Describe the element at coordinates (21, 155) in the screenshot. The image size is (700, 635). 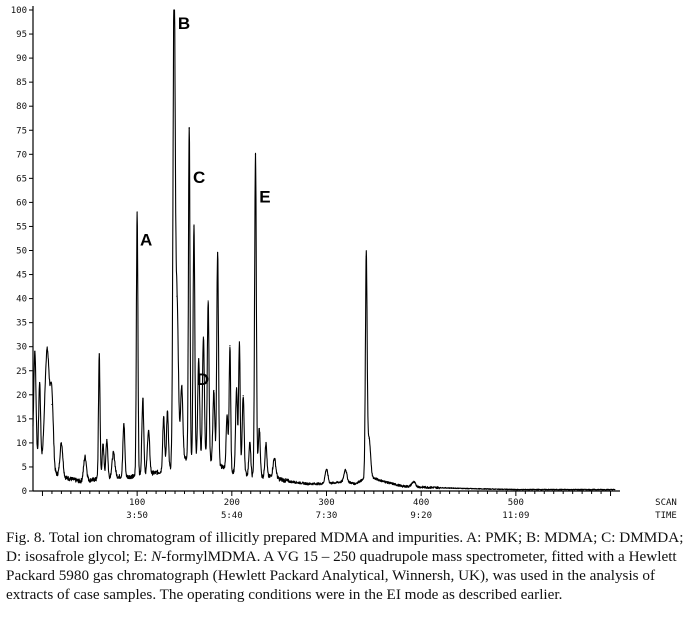
I see `y-tick-label: 70` at that location.